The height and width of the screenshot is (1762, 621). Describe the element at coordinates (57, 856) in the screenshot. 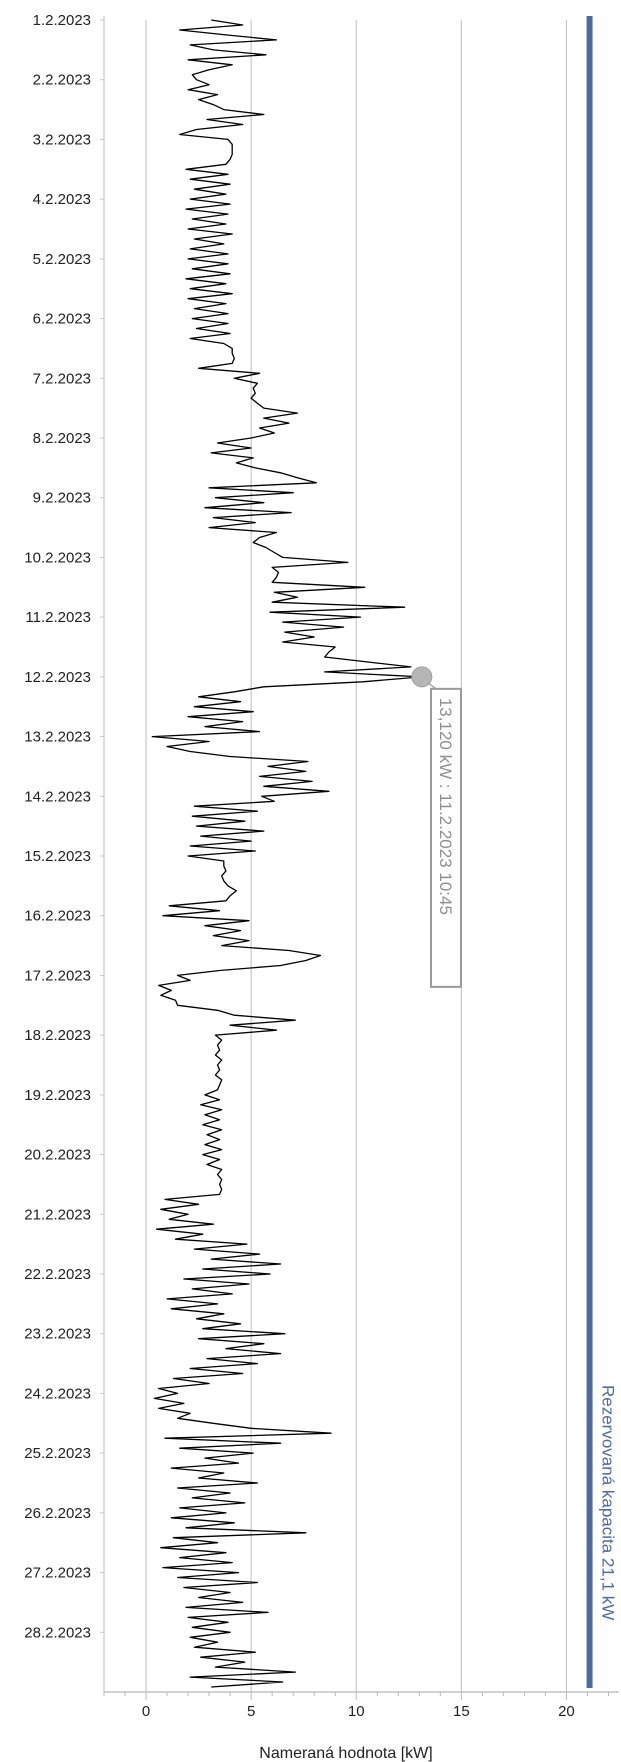

I see `date-label: 15.2.2023` at that location.